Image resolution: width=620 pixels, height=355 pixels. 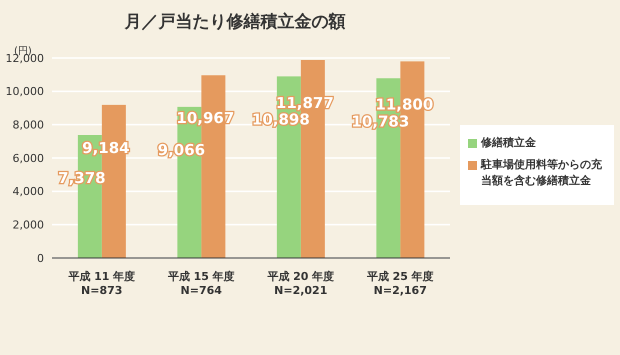 What do you see at coordinates (28, 158) in the screenshot?
I see `y-tick-label: 6,000` at bounding box center [28, 158].